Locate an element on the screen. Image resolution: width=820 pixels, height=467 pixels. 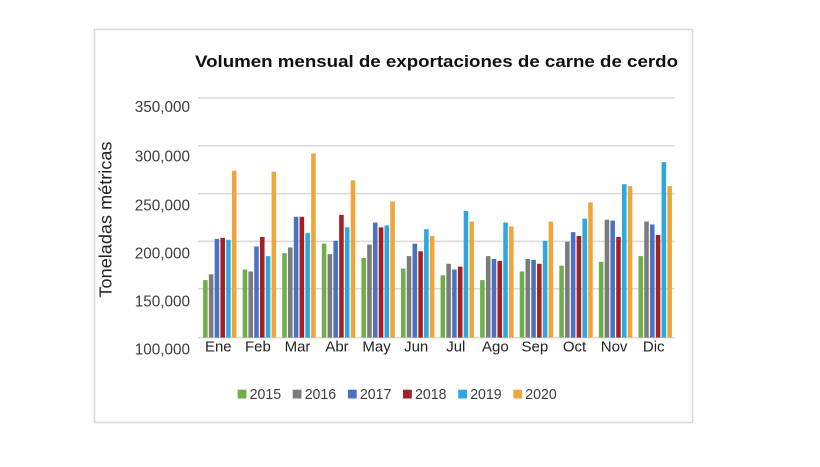
svg-text: 2018 is located at coordinates (431, 395).